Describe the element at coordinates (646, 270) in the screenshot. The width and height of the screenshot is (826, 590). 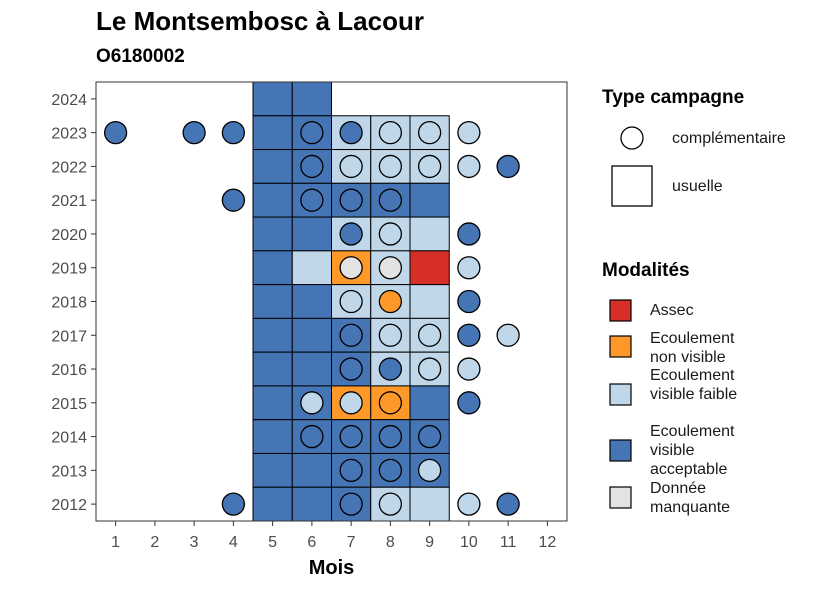
I see `legend-modalites-title: Modalités` at that location.